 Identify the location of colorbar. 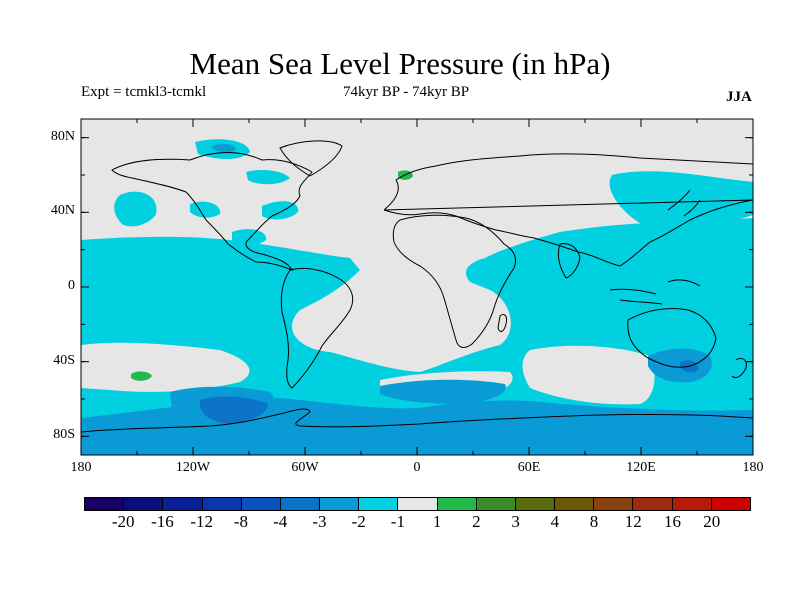
(417, 504).